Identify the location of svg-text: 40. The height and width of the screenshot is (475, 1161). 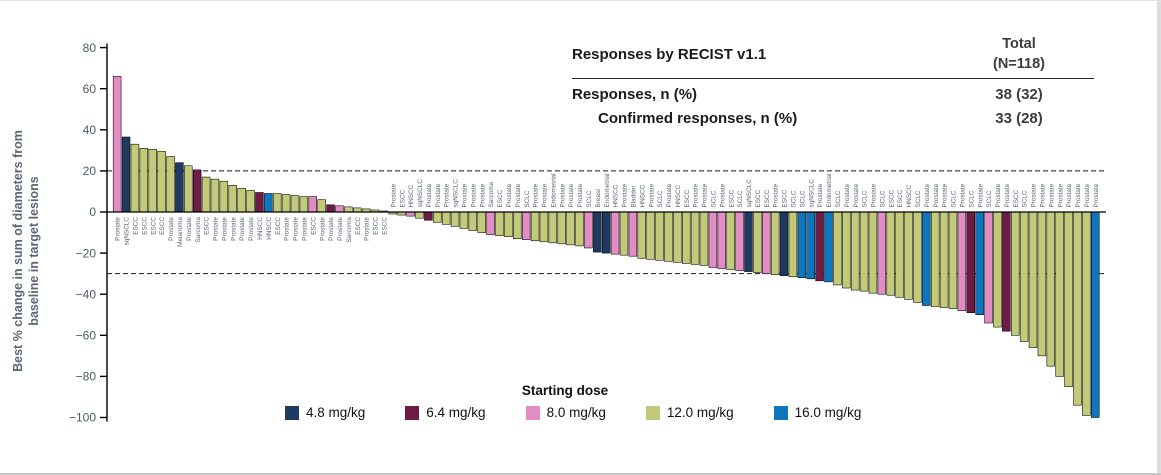
(90, 130).